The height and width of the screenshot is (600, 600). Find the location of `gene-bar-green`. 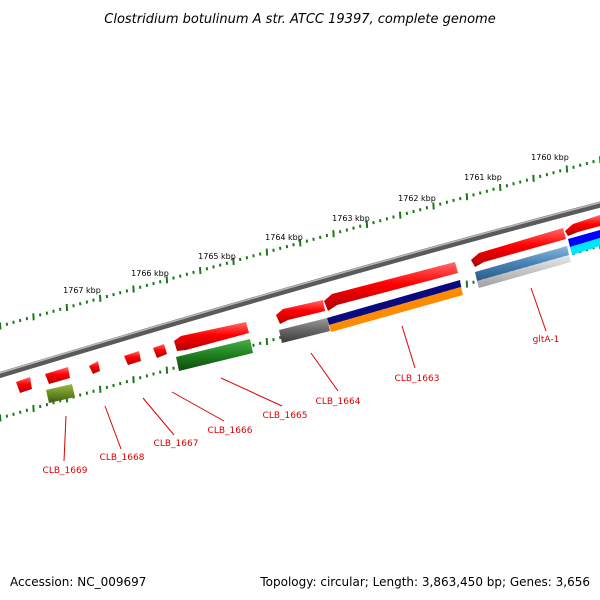

gene-bar-green is located at coordinates (214, 355).